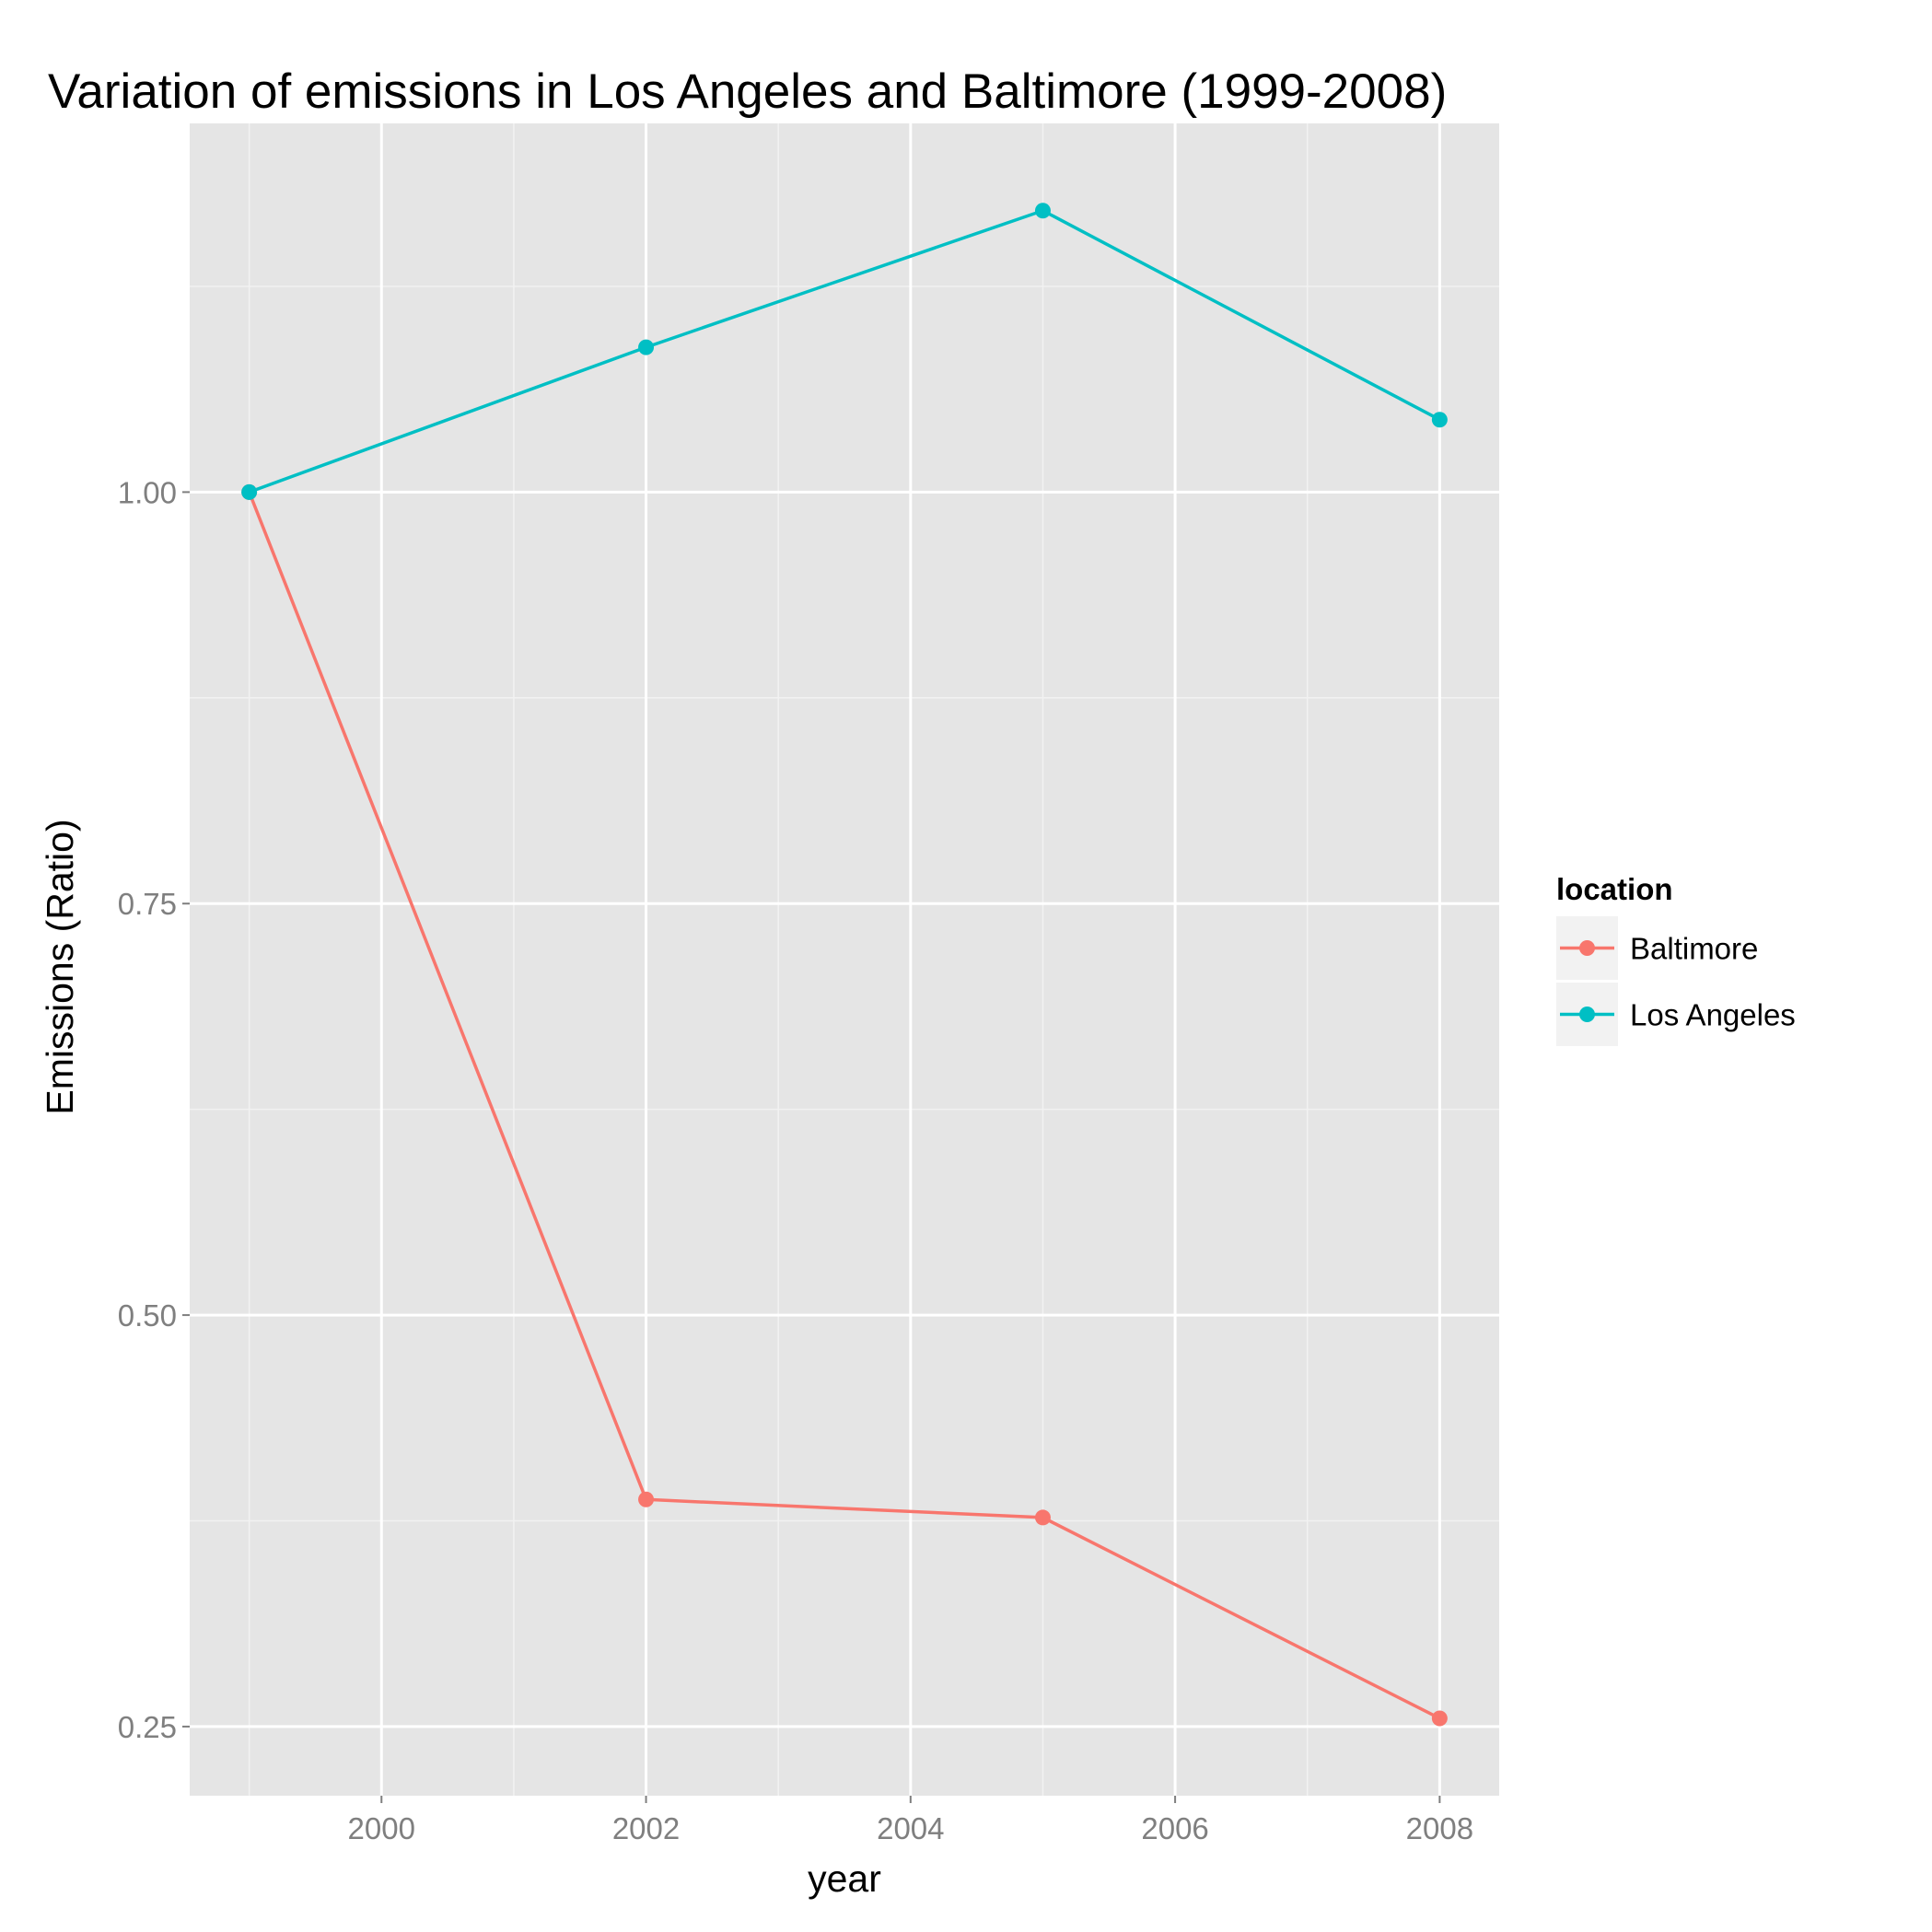 The image size is (1932, 1932). Describe the element at coordinates (1713, 1015) in the screenshot. I see `legend-label: Los Angeles` at that location.